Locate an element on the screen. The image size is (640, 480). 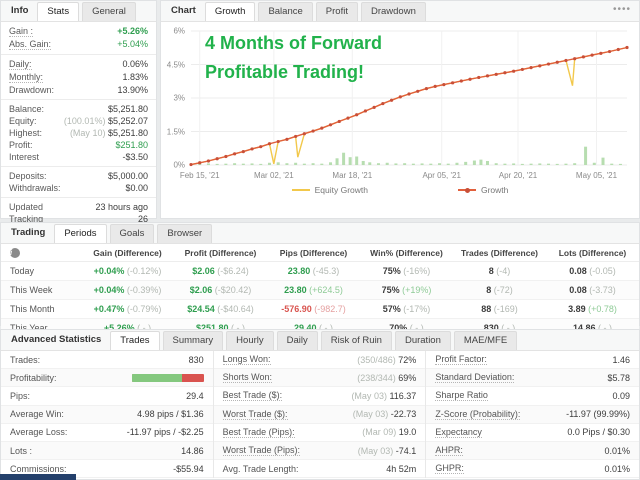
stat-label: Average Loss: is located at coordinates (39, 432).